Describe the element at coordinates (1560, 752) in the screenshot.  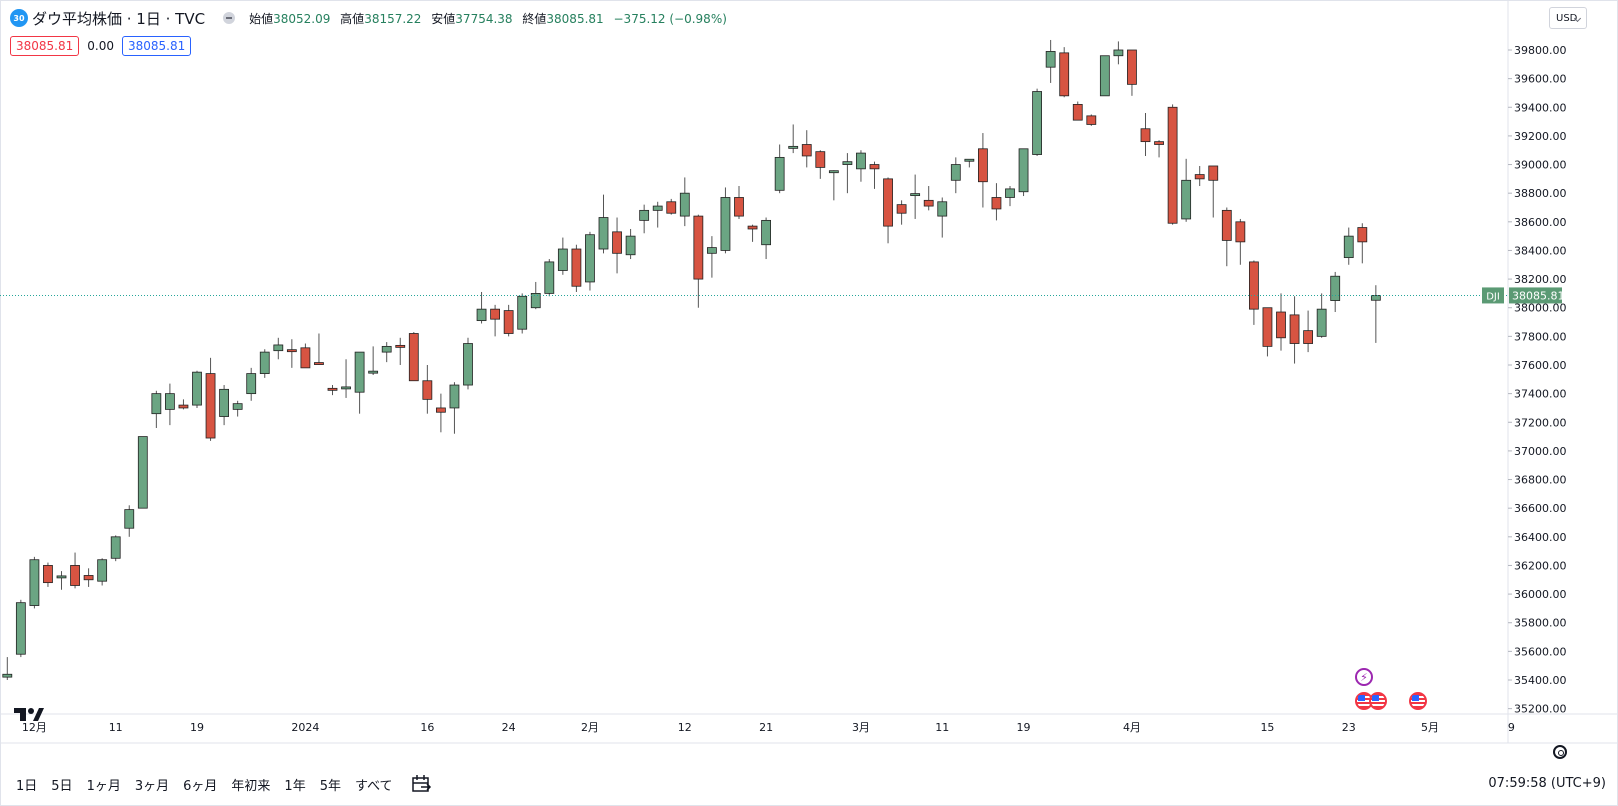
I see `gear-icon` at that location.